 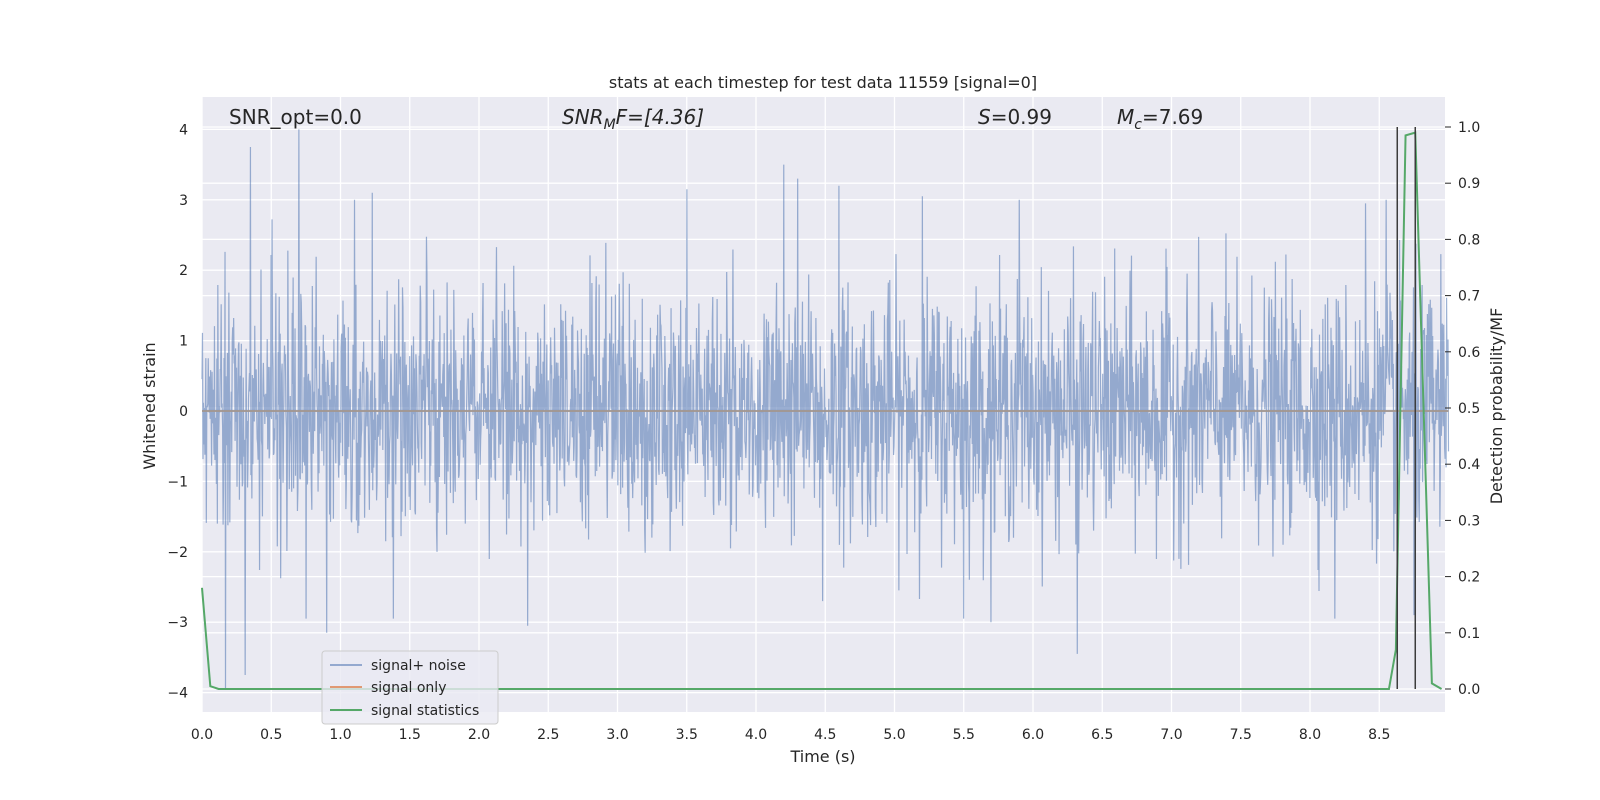 What do you see at coordinates (183, 412) in the screenshot?
I see `y-tick-label-left: 0` at bounding box center [183, 412].